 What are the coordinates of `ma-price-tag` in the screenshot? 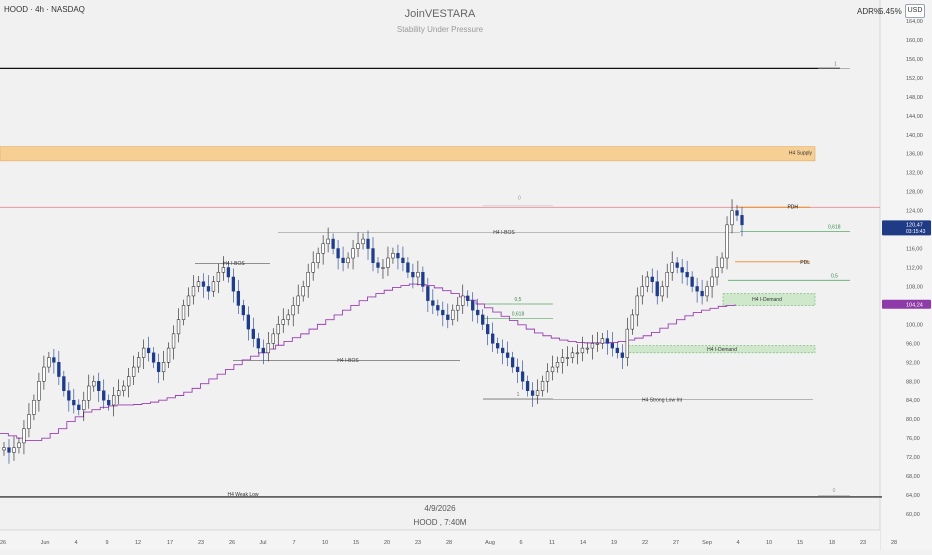 It's located at (906, 304).